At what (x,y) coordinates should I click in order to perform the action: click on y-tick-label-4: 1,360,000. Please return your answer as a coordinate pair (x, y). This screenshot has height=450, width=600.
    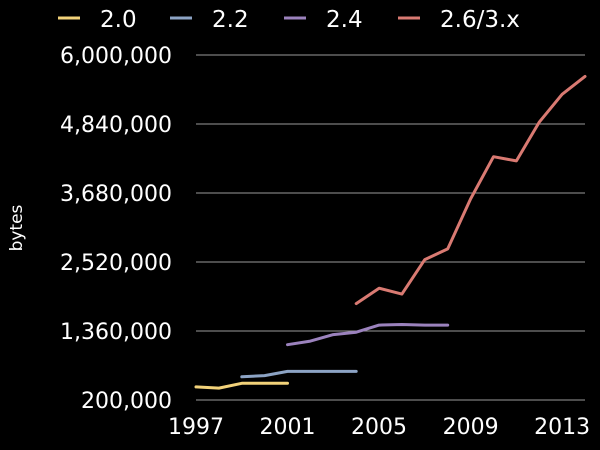
    Looking at the image, I should click on (116, 332).